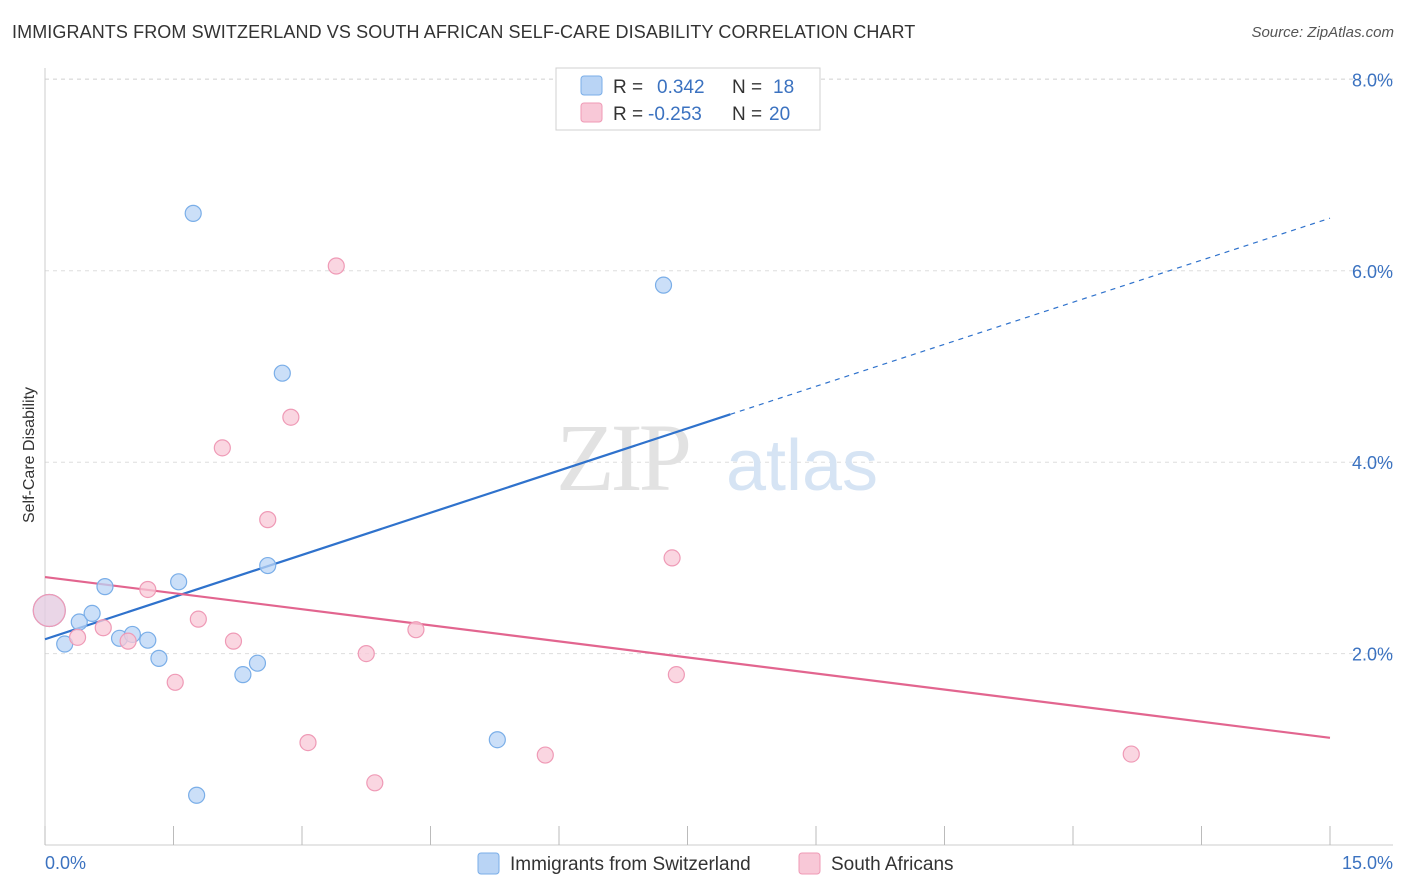 The width and height of the screenshot is (1406, 892). I want to click on watermark: ZIP atlas, so click(717, 457).